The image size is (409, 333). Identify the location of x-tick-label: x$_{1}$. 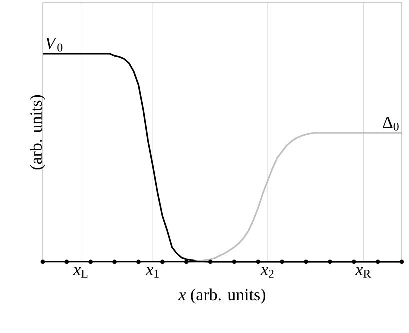
(152, 273).